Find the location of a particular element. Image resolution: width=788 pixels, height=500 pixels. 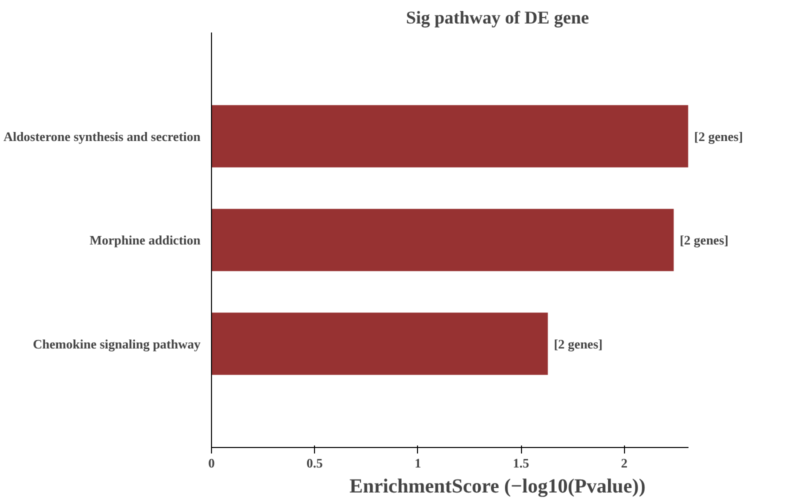

y-tick-label: Aldosterone synthesis and secretion is located at coordinates (102, 136).